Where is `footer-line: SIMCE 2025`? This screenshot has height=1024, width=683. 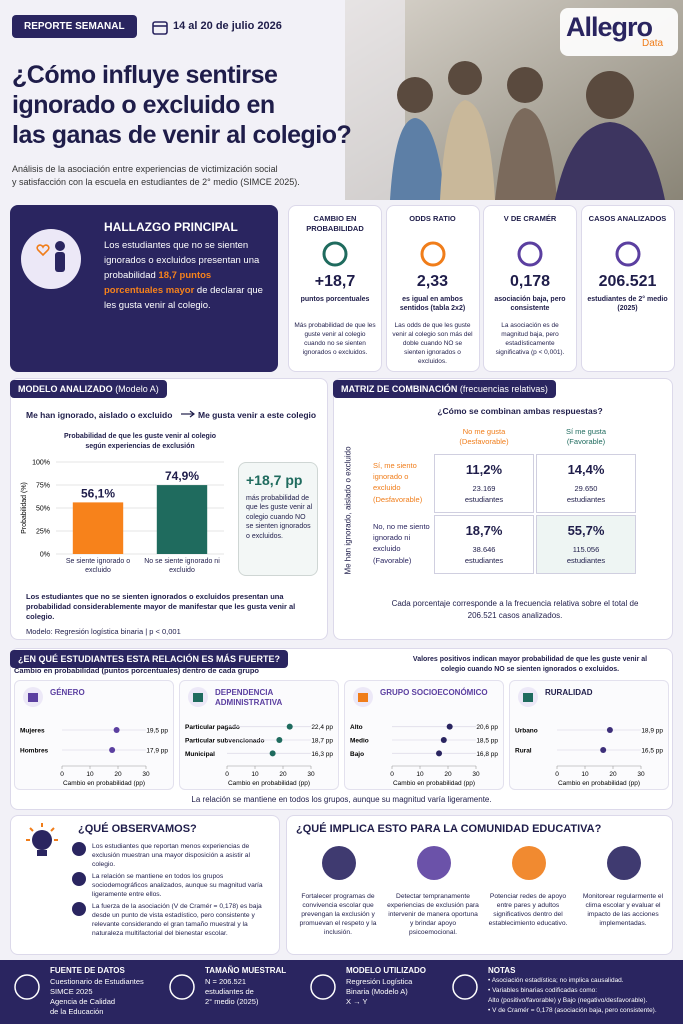 footer-line: SIMCE 2025 is located at coordinates (71, 991).